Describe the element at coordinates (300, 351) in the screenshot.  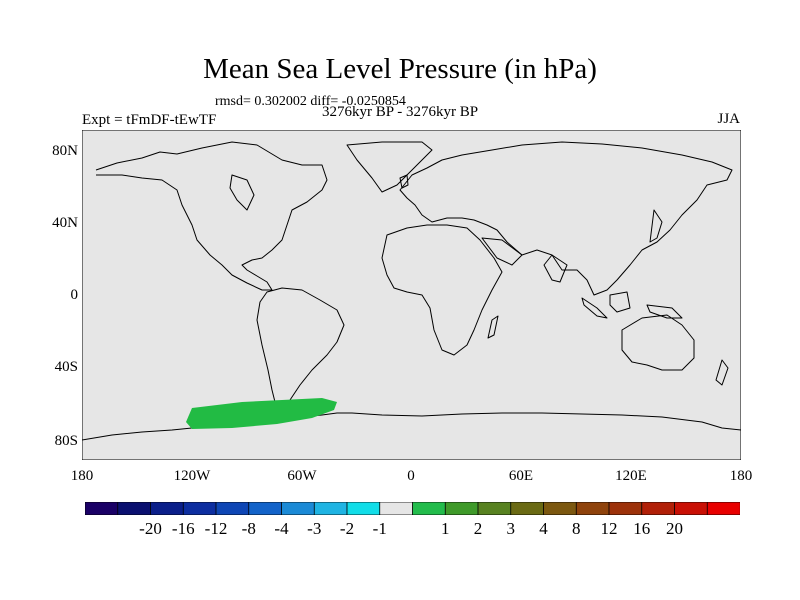
I see `south-america-coast` at that location.